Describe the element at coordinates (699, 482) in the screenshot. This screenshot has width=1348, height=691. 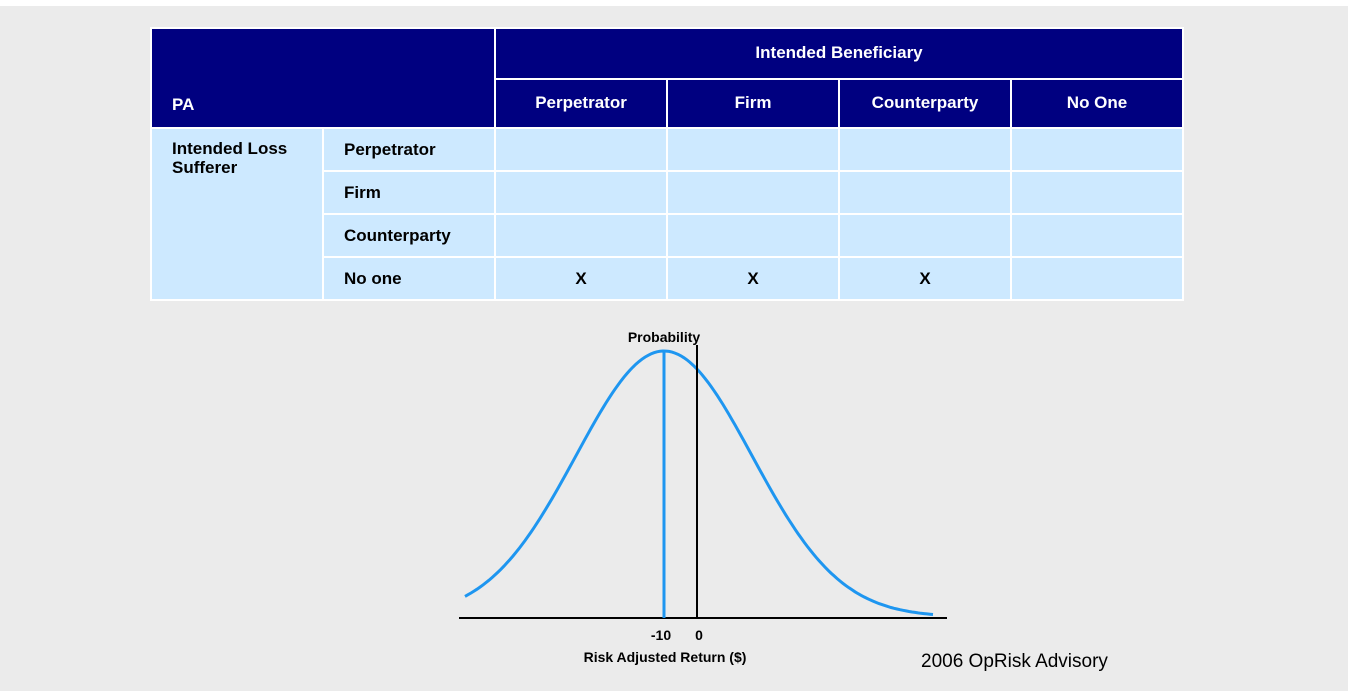
I see `bell-curve` at that location.